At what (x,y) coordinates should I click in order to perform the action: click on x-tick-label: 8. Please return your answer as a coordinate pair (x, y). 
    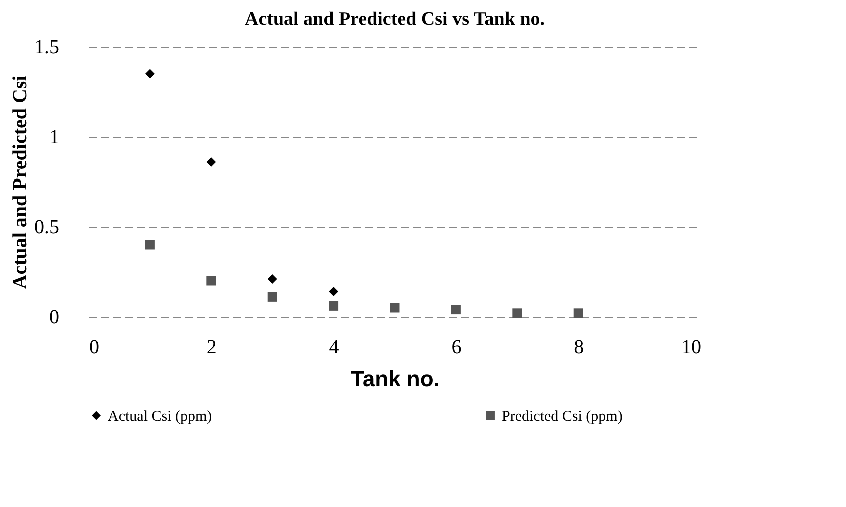
    Looking at the image, I should click on (579, 347).